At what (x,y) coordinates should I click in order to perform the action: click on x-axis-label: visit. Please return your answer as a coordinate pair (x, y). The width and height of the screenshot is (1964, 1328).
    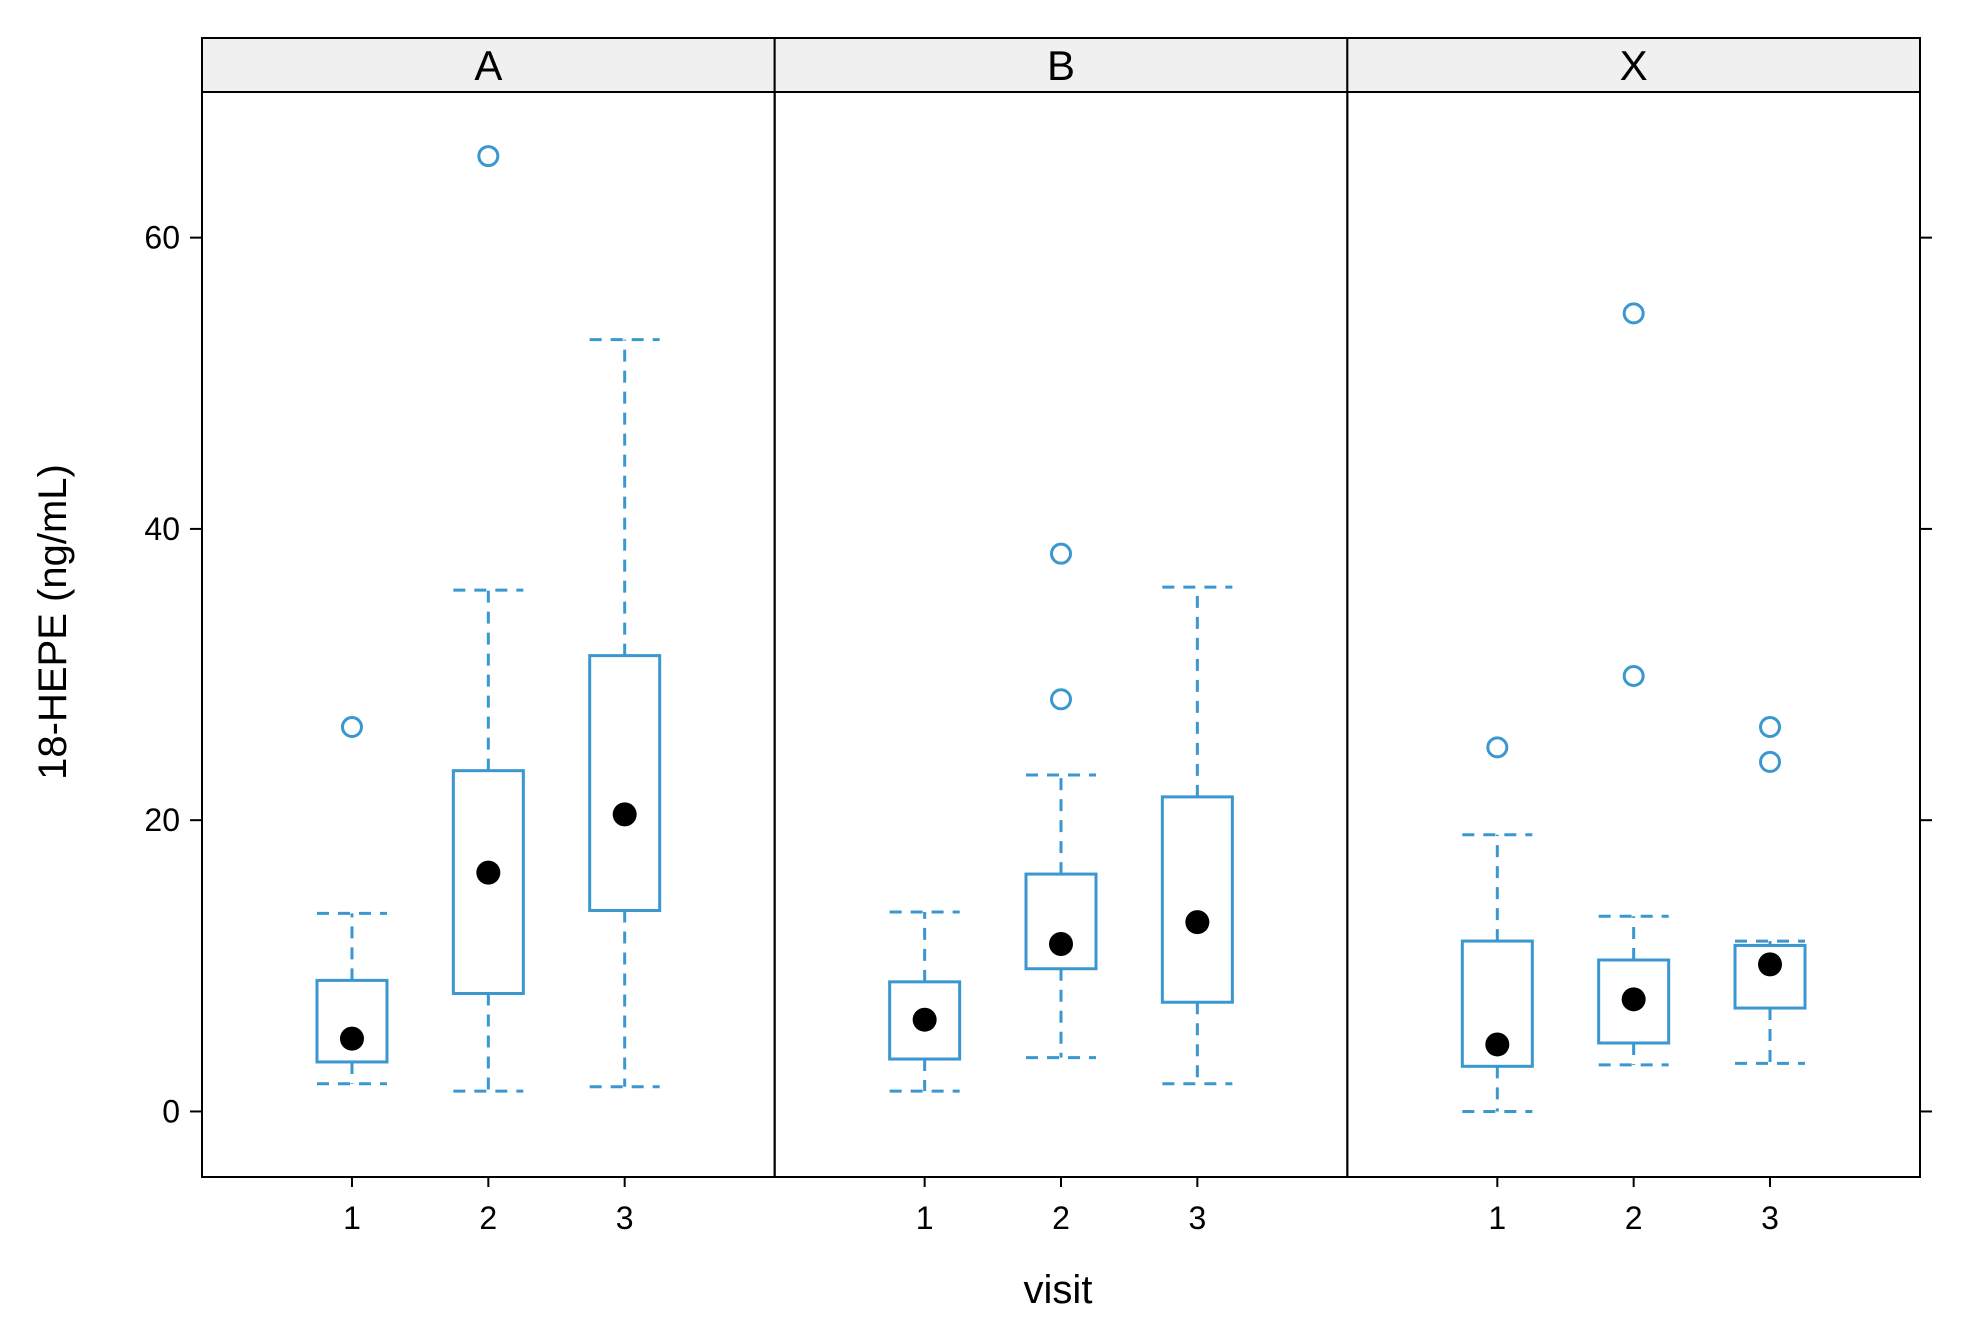
    Looking at the image, I should click on (1058, 1290).